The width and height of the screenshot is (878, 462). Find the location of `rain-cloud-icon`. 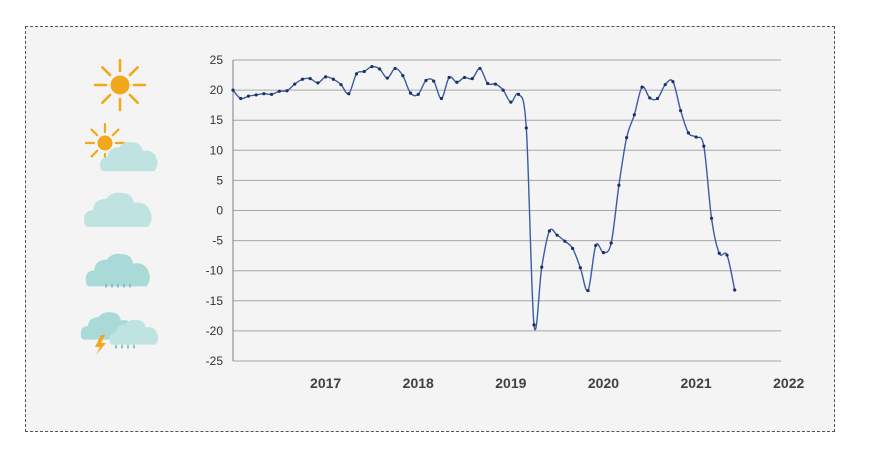

rain-cloud-icon is located at coordinates (117, 270).